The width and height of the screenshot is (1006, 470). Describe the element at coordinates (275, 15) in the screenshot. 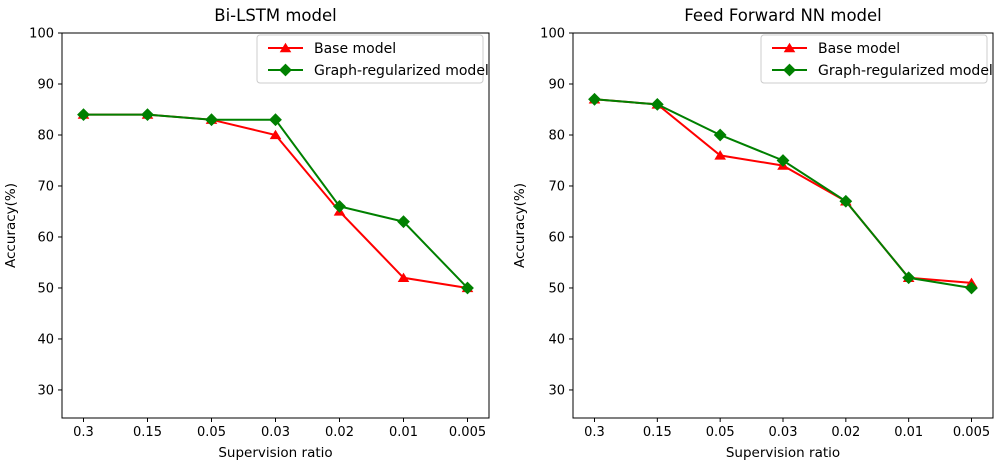

I see `chart-title: Bi-LSTM model` at that location.